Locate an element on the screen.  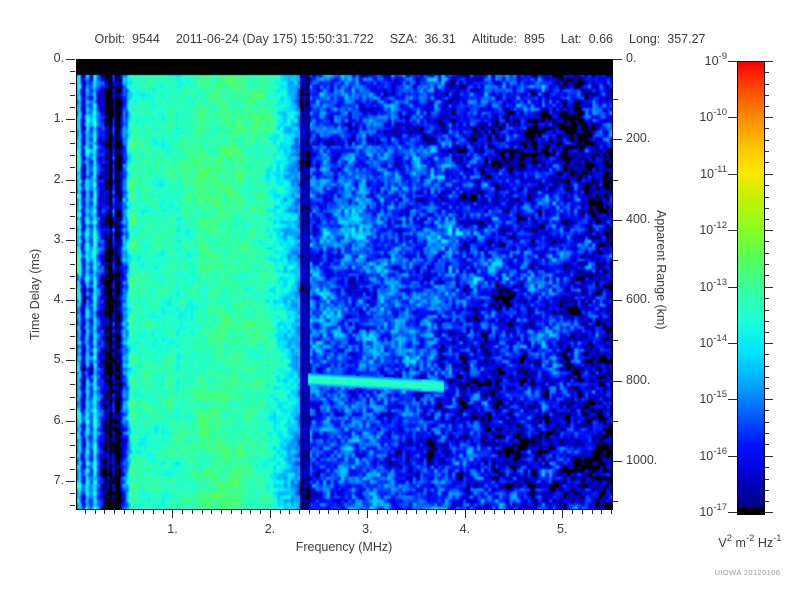
unit-hertz: Hz is located at coordinates (764, 543).